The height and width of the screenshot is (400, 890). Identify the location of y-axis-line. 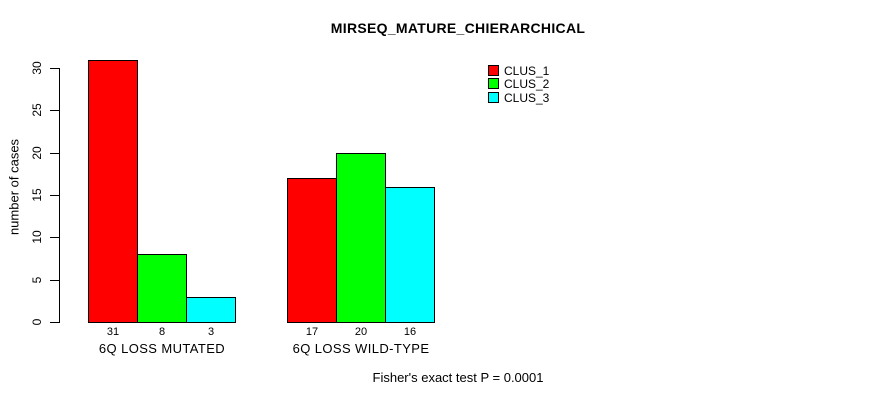
(59, 195).